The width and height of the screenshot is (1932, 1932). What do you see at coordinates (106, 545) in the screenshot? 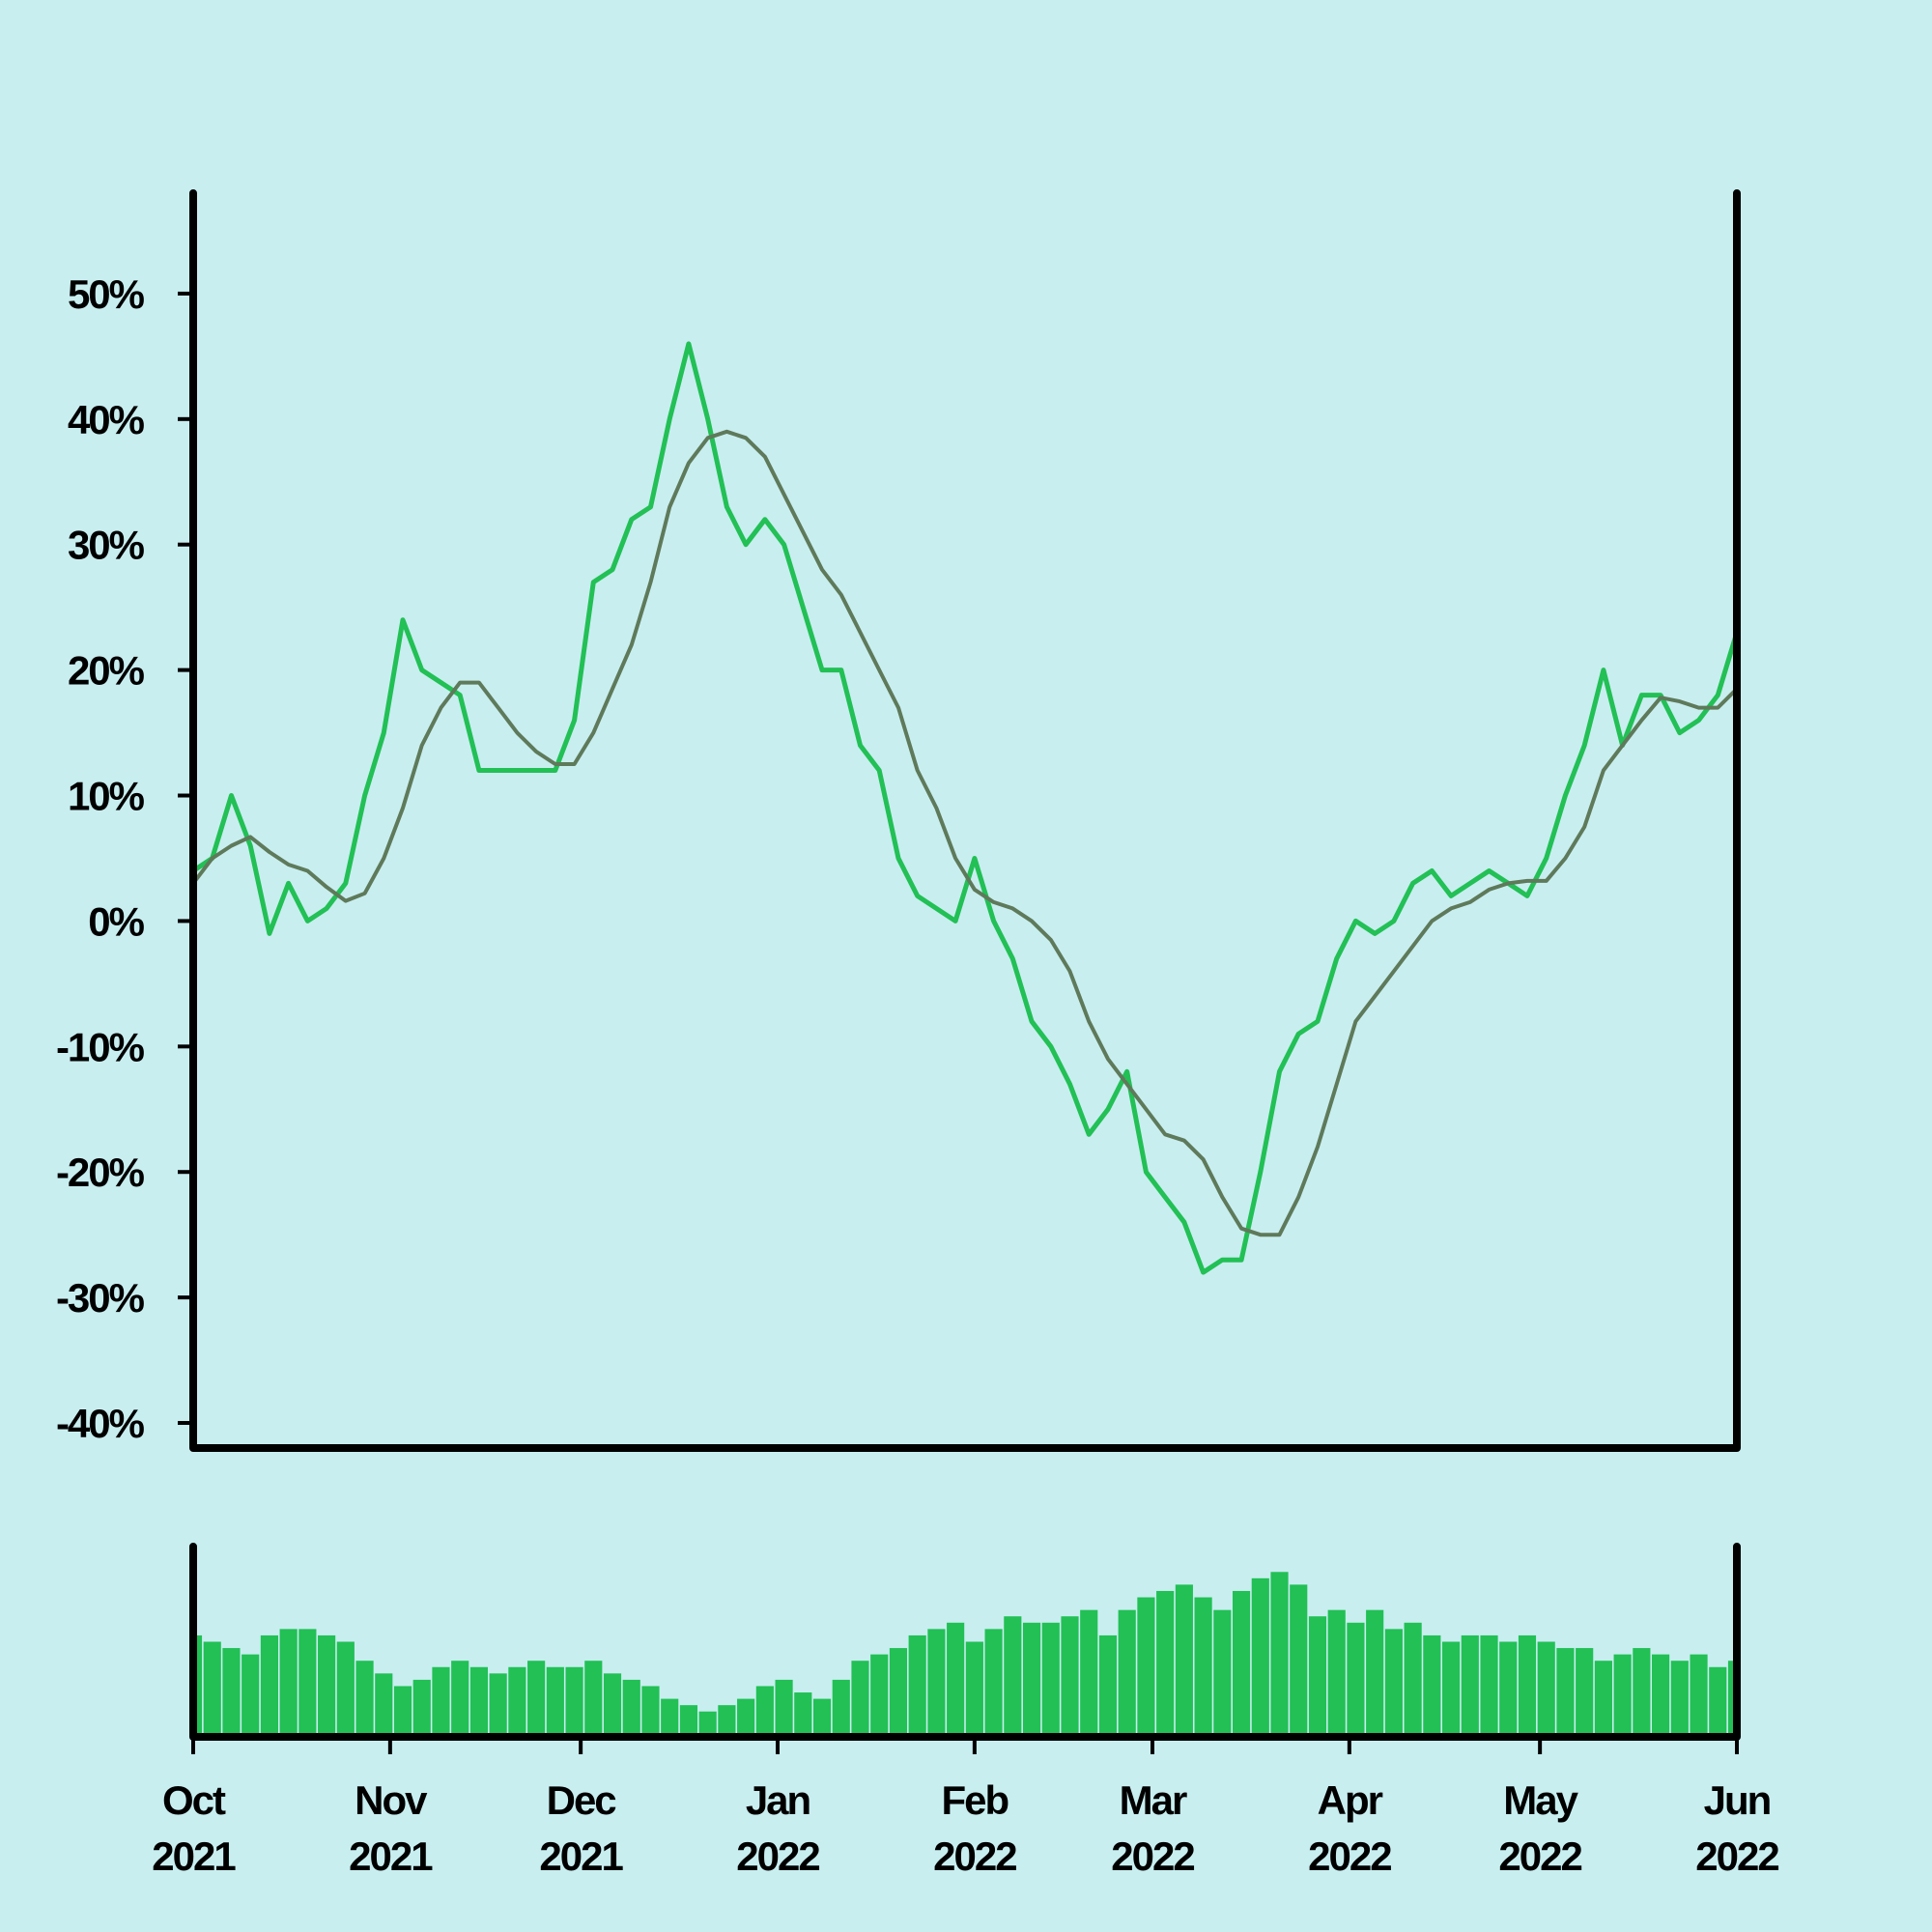
I see `y-tick-label: 30%` at bounding box center [106, 545].